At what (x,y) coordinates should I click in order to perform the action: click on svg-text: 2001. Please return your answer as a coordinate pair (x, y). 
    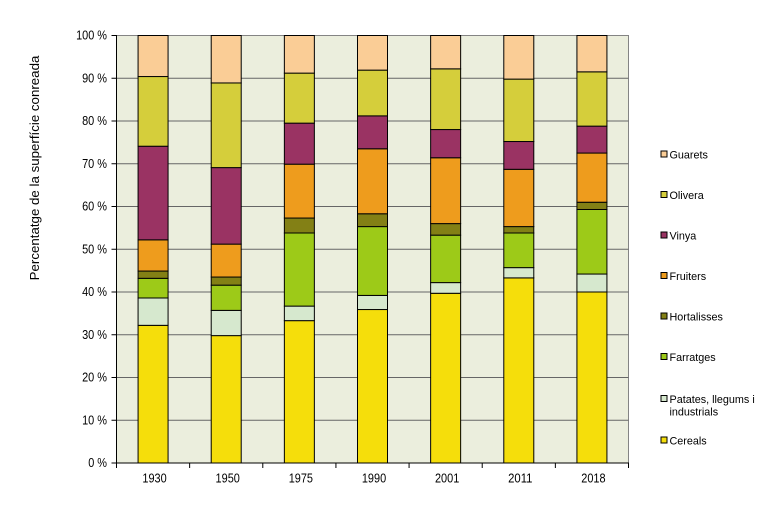
    Looking at the image, I should click on (447, 478).